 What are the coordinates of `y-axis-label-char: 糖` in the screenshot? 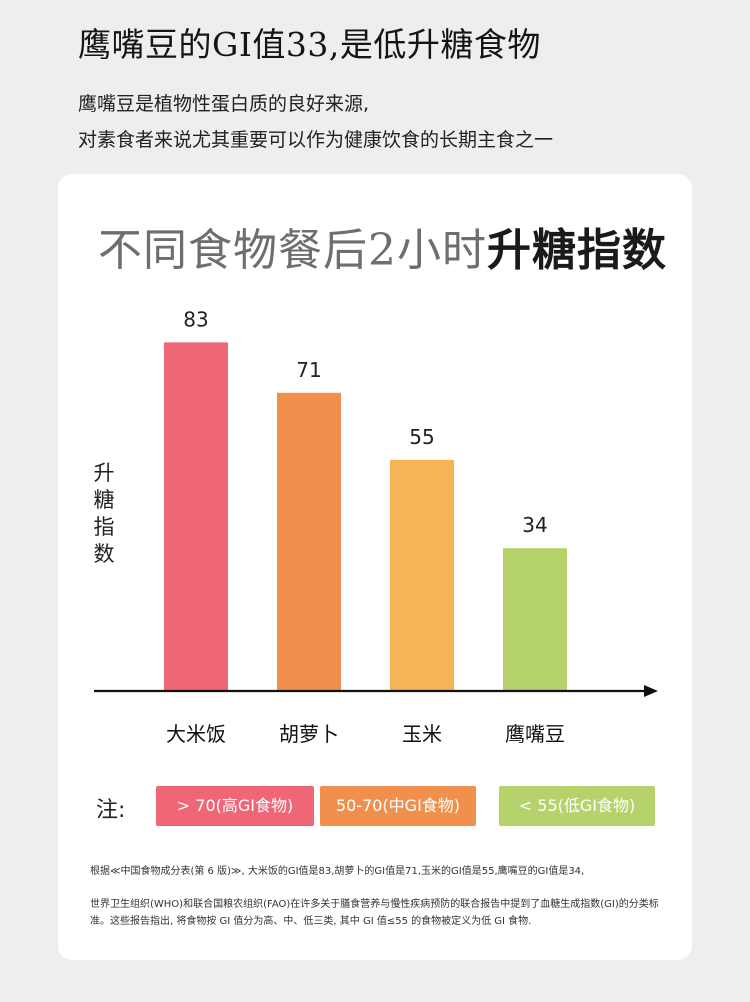 It's located at (104, 500).